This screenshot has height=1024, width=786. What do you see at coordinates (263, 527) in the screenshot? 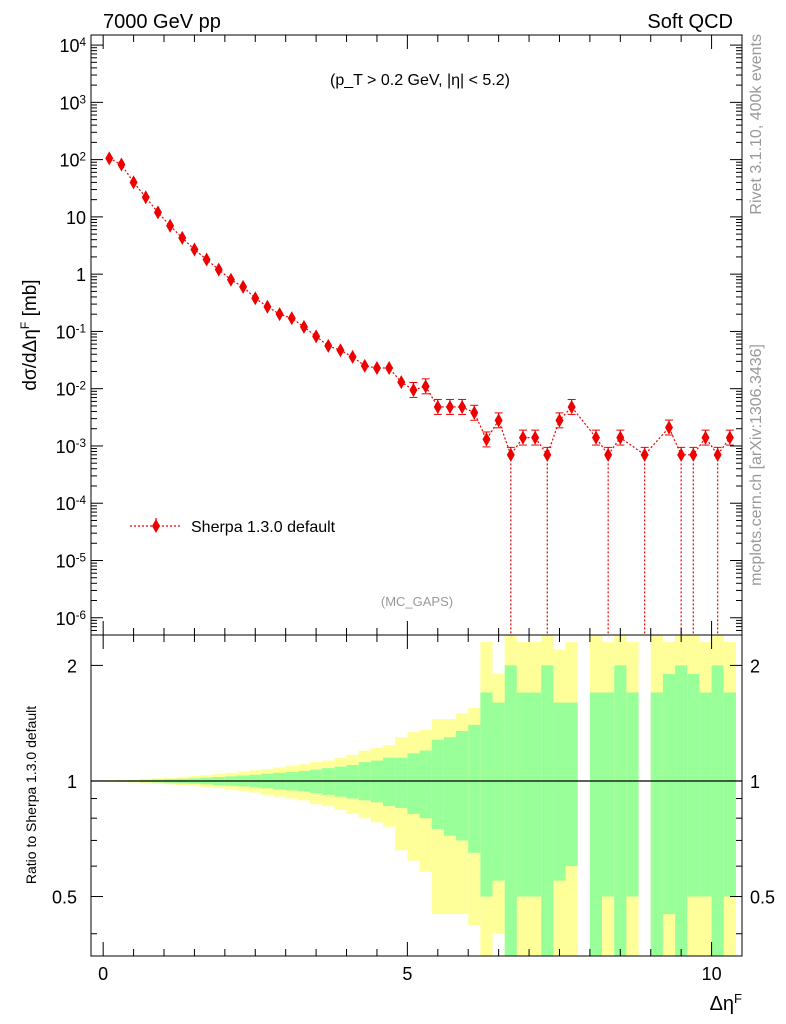
I see `legend-label: Sherpa 1.3.0 default` at bounding box center [263, 527].